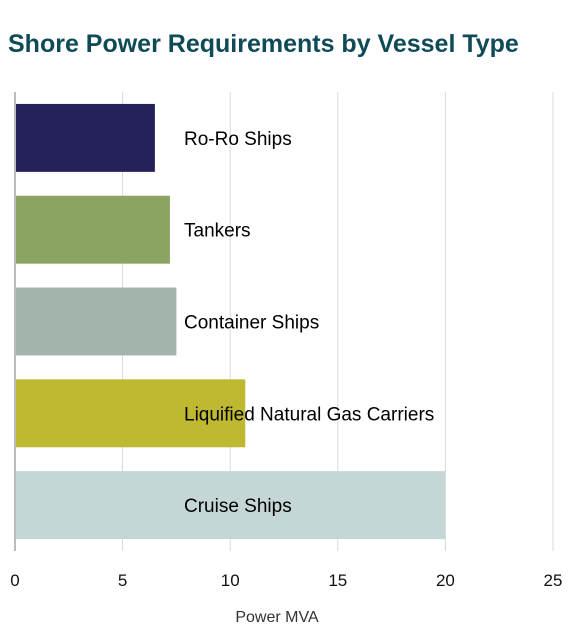 The image size is (577, 642). Describe the element at coordinates (263, 44) in the screenshot. I see `chart-title: Shore Power Requirements by Vessel Type` at that location.